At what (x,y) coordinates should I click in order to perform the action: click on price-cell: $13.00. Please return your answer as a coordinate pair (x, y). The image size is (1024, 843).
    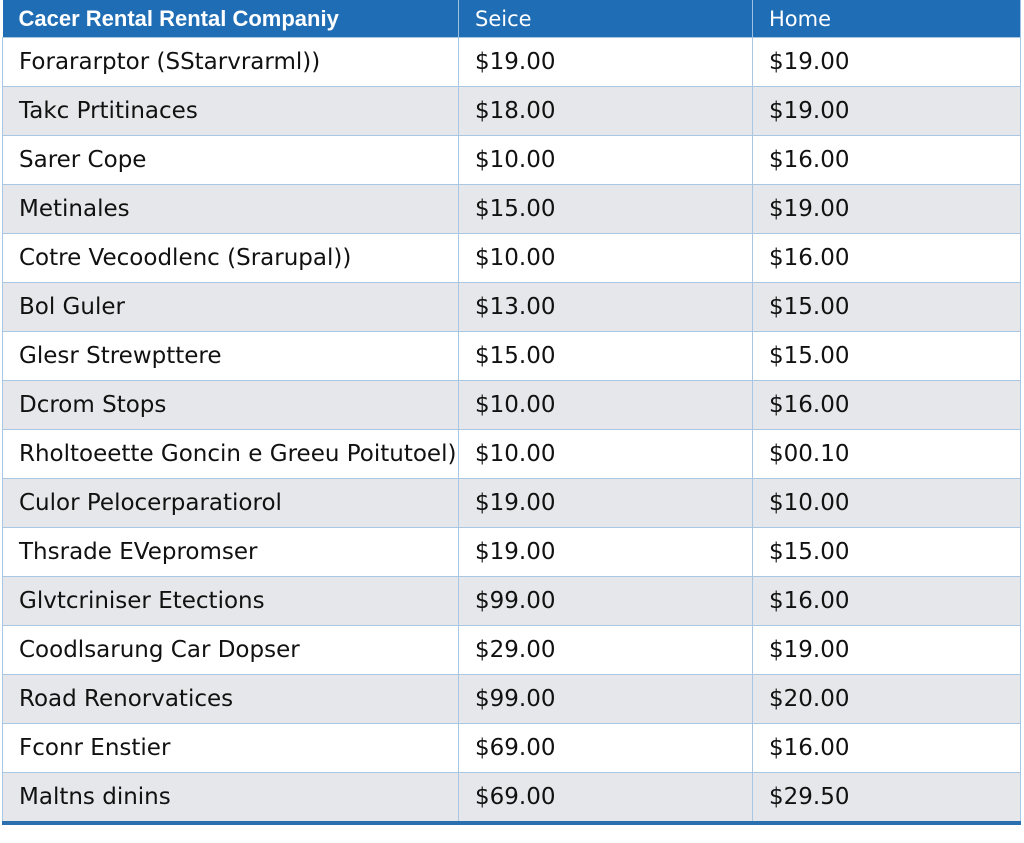
    Looking at the image, I should click on (605, 307).